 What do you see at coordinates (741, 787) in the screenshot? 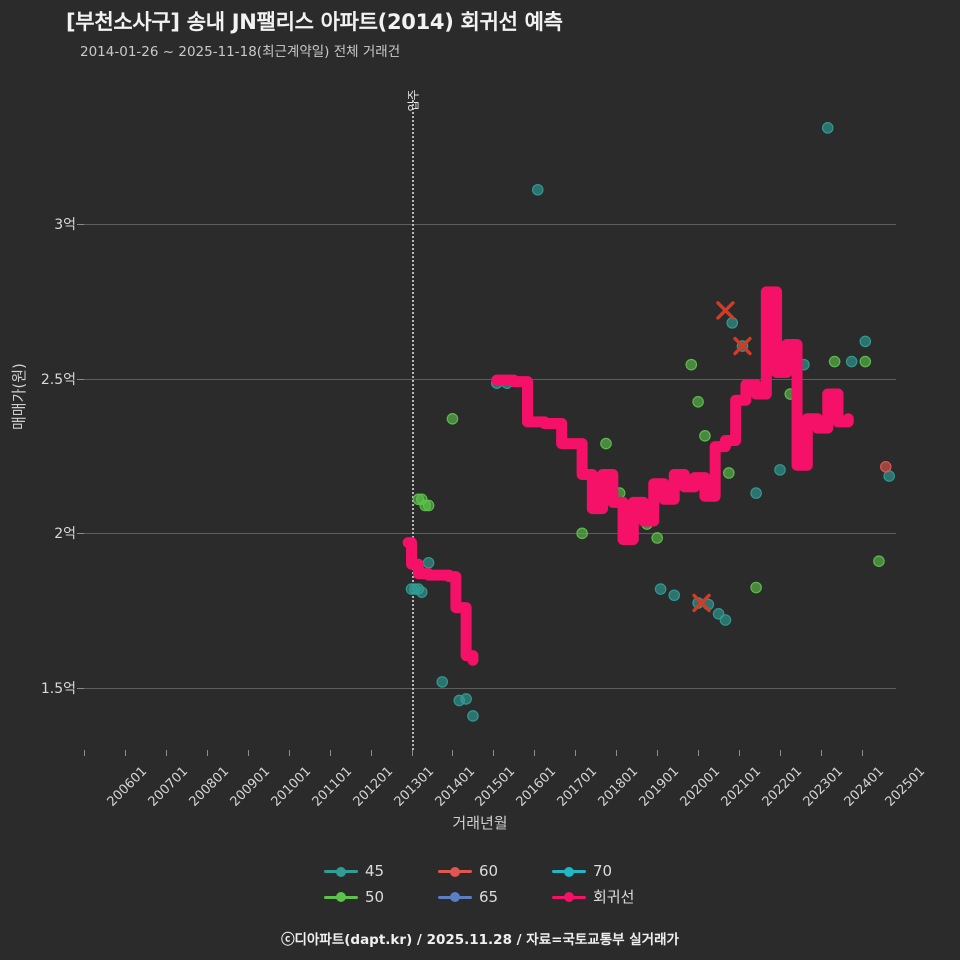
I see `x-tick-label: 202101` at bounding box center [741, 787].